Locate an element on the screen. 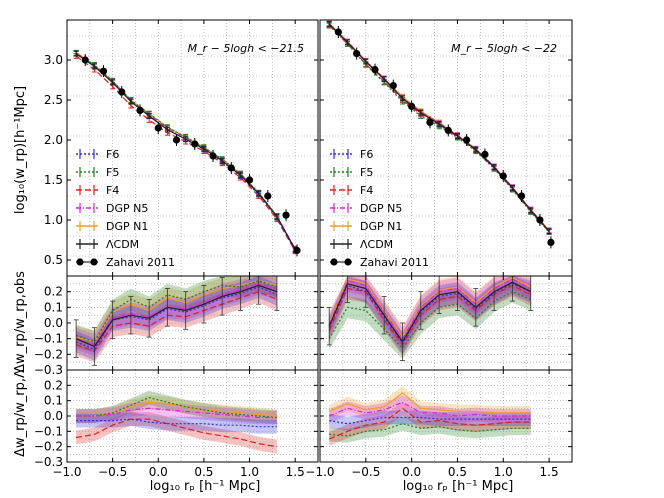 The height and width of the screenshot is (498, 664). y-tick-label: 1.5 is located at coordinates (53, 180).